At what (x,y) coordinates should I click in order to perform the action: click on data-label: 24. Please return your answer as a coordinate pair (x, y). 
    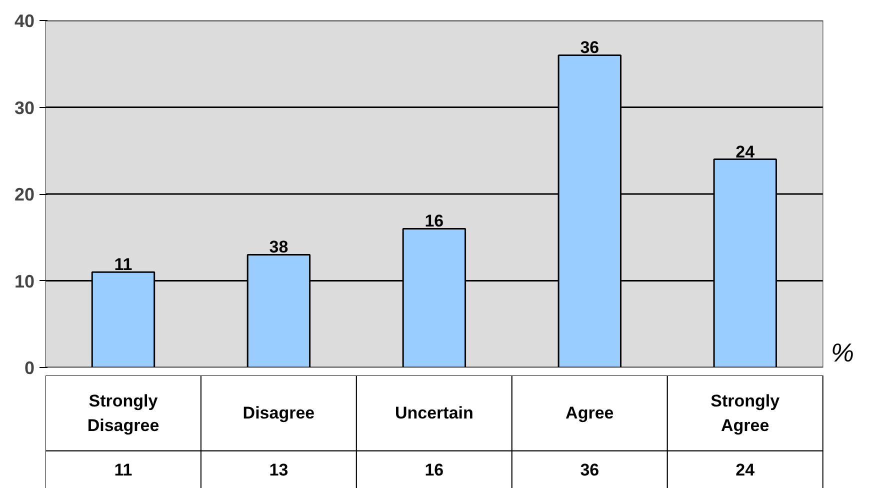
    Looking at the image, I should click on (746, 470).